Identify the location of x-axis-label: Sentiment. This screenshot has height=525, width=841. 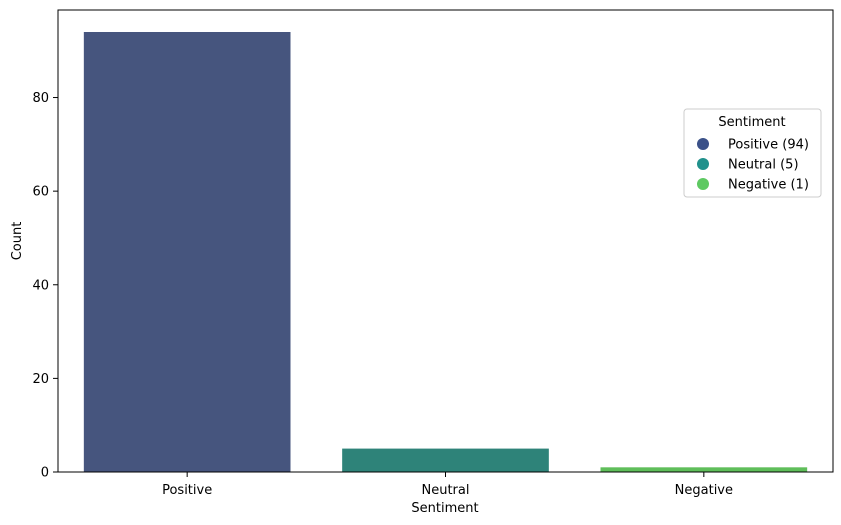
(444, 508).